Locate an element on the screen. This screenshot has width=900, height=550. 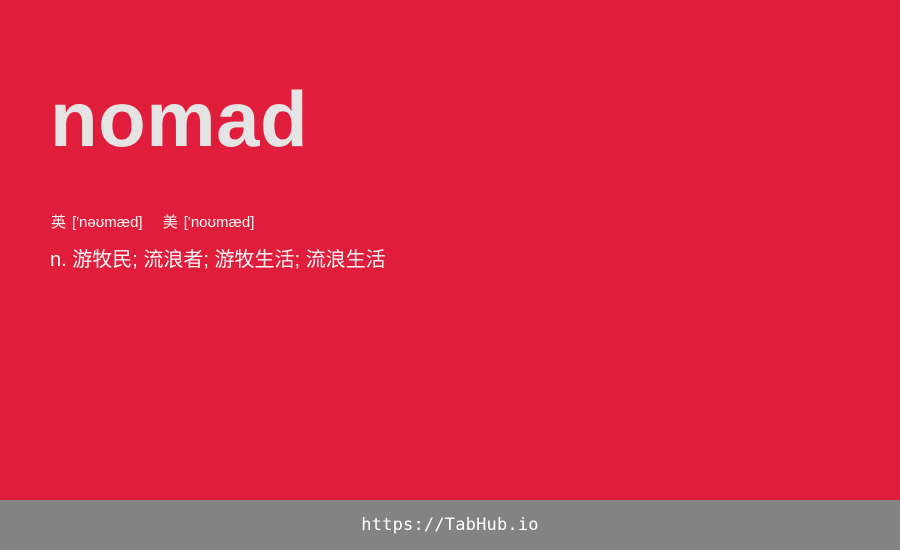
definition-text: n. 游牧民; 流浪者; 游牧生活; 流浪生活 is located at coordinates (218, 260).